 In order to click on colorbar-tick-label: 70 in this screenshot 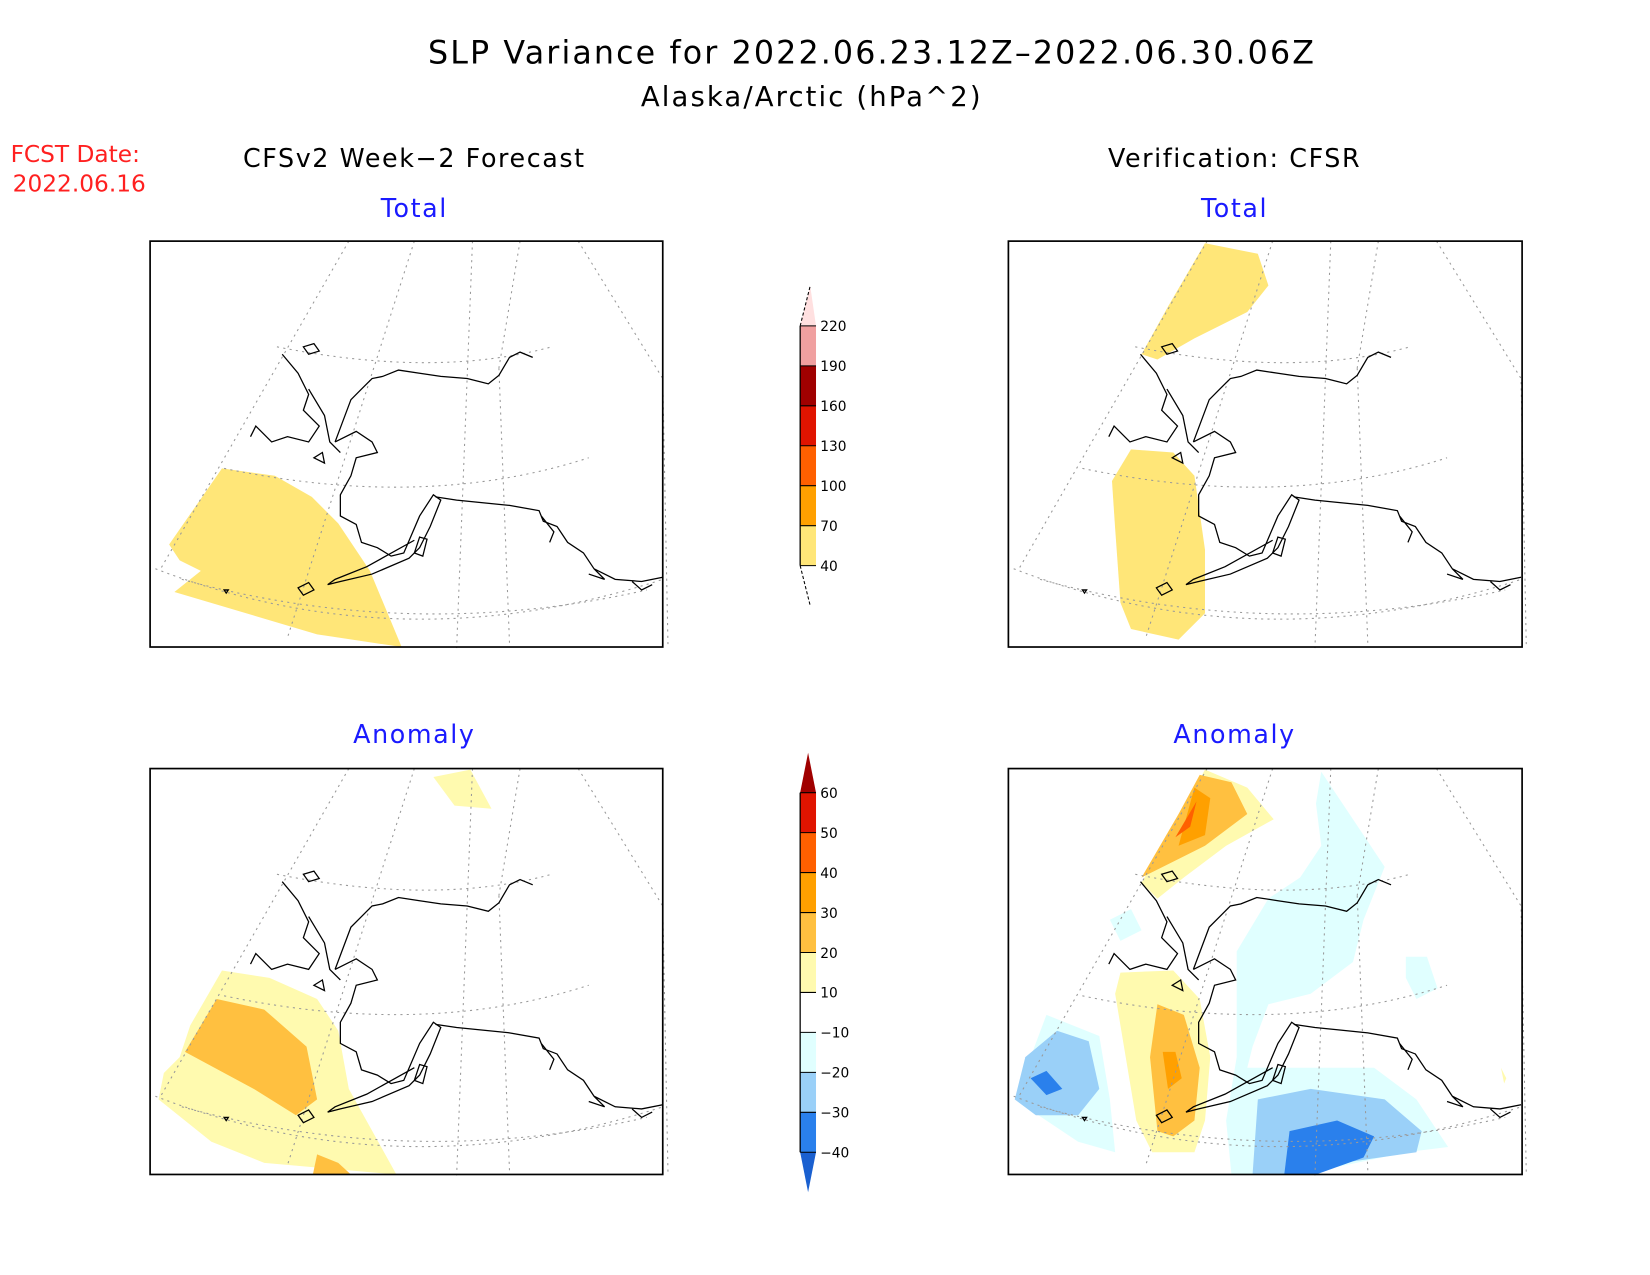, I will do `click(828, 527)`.